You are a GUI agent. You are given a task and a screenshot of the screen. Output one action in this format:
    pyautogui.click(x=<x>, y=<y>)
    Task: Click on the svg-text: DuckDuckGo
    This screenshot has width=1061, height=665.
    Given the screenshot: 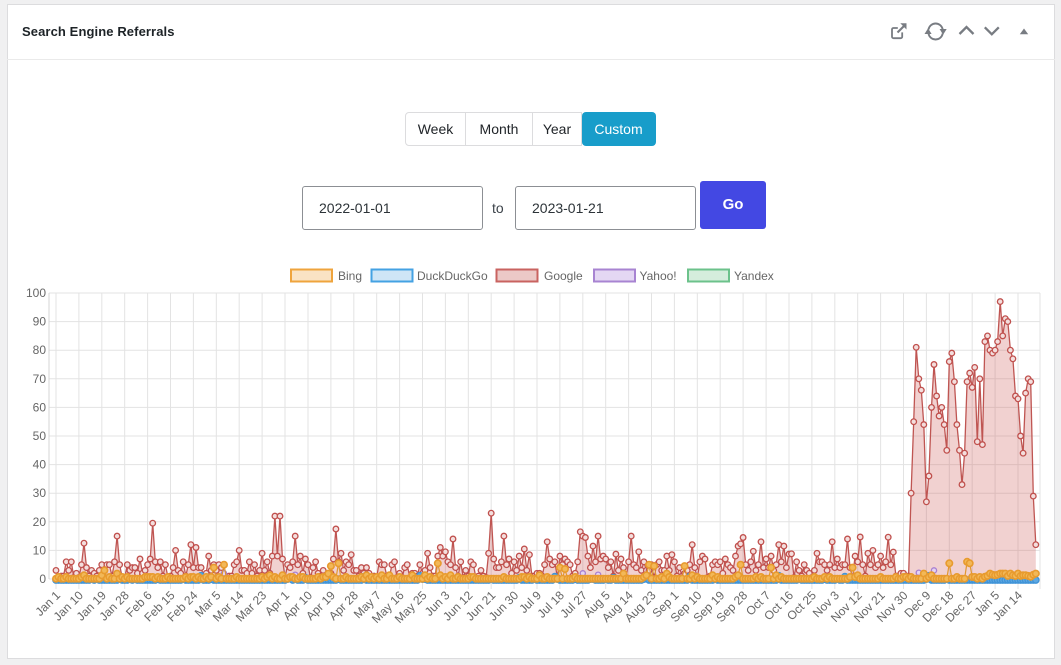 What is the action you would take?
    pyautogui.click(x=452, y=276)
    